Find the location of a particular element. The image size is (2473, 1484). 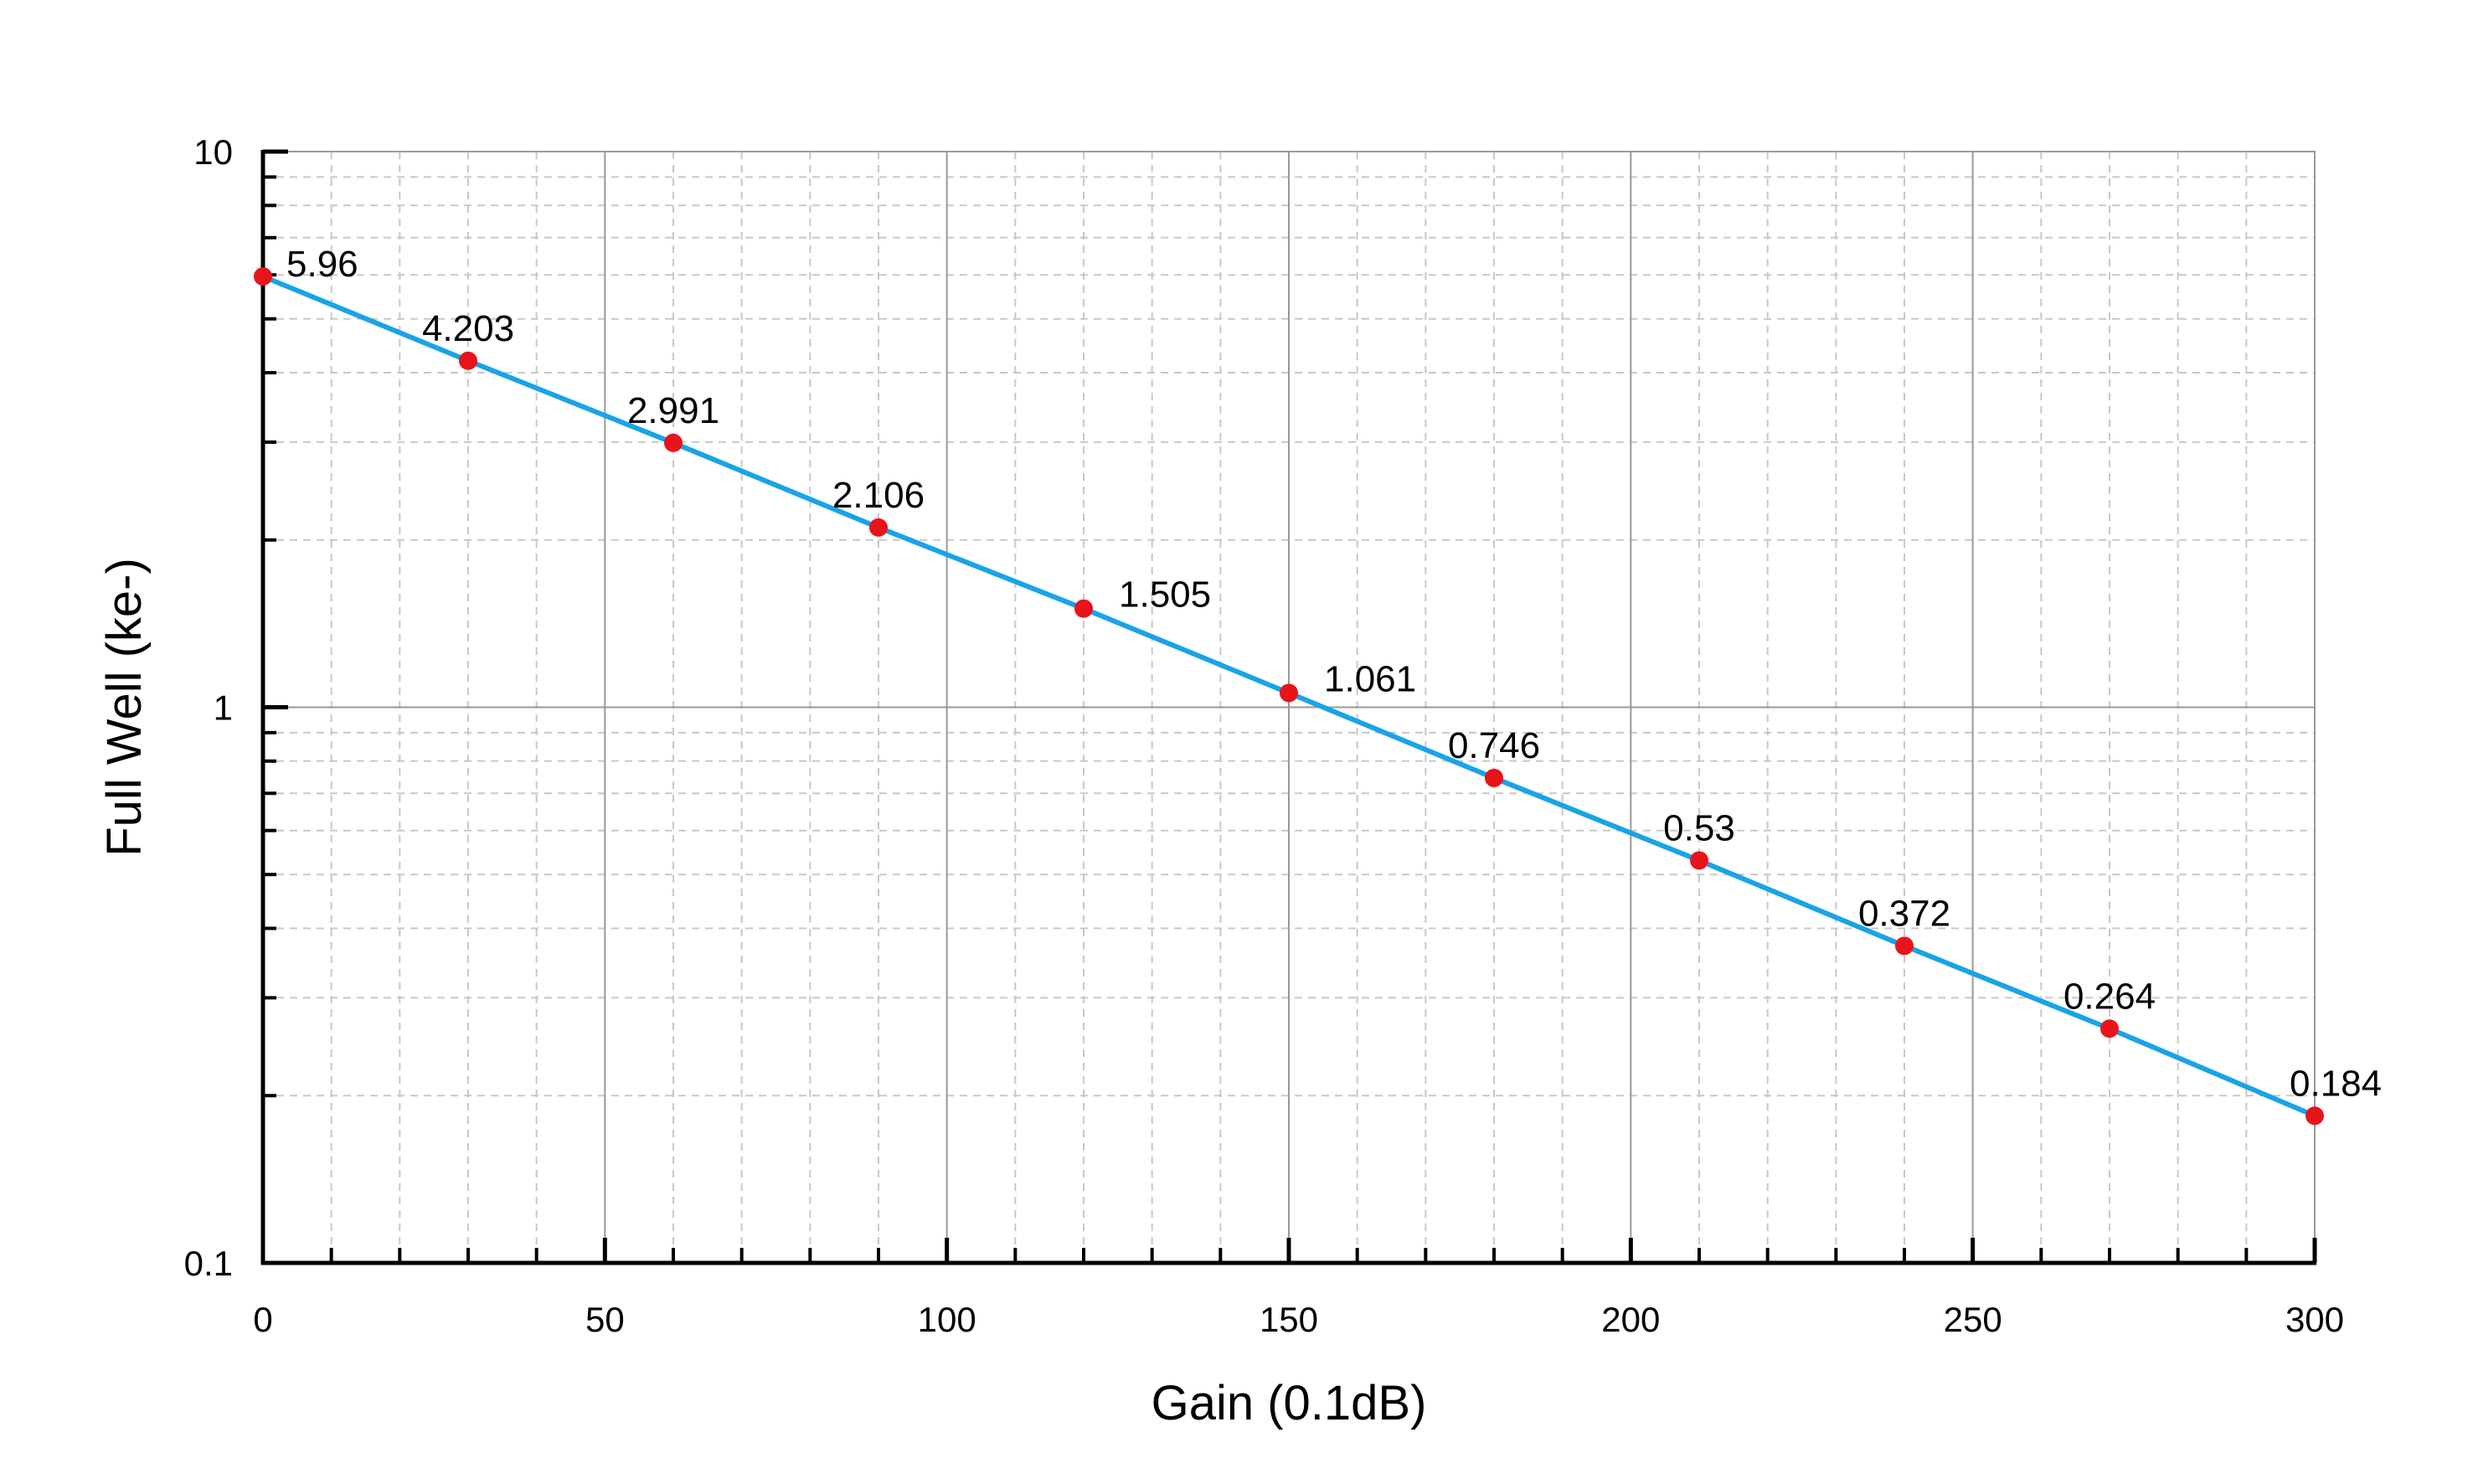

x-tick-label: 100 is located at coordinates (947, 1319).